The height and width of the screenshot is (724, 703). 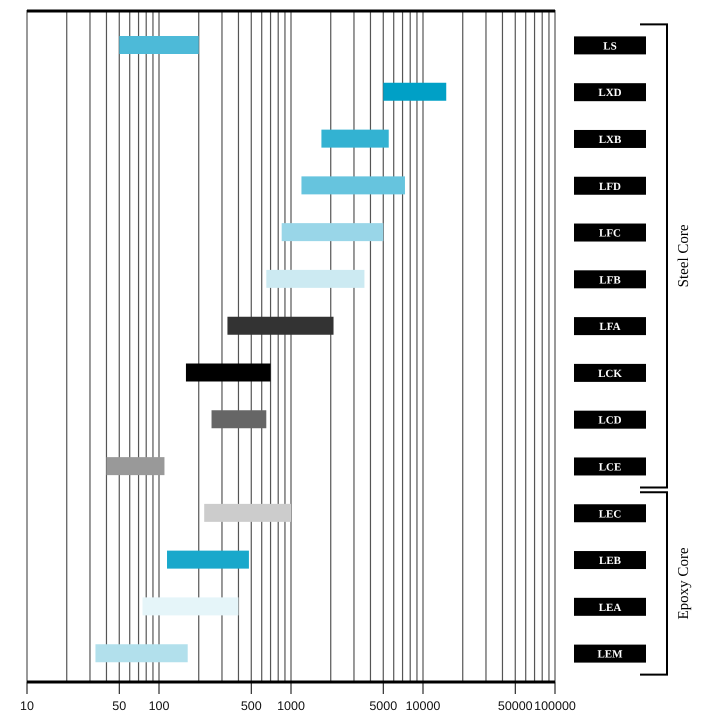 What do you see at coordinates (684, 583) in the screenshot?
I see `text: Epoxy Core` at bounding box center [684, 583].